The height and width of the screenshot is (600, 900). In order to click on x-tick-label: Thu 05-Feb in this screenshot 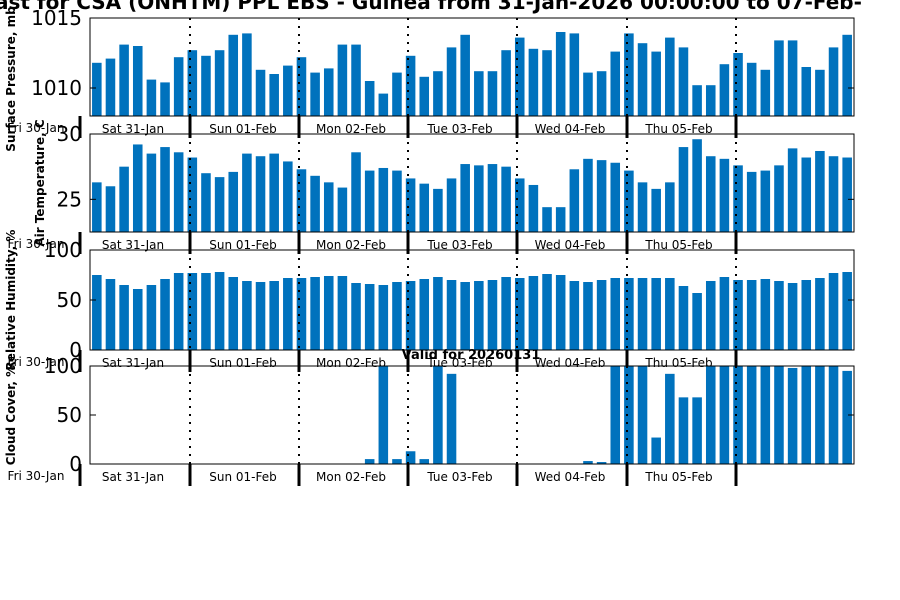, I will do `click(678, 245)`.